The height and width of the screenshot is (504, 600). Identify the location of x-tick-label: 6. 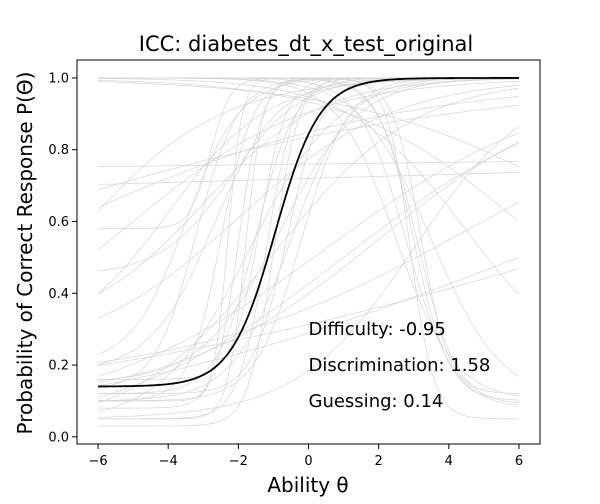
(519, 461).